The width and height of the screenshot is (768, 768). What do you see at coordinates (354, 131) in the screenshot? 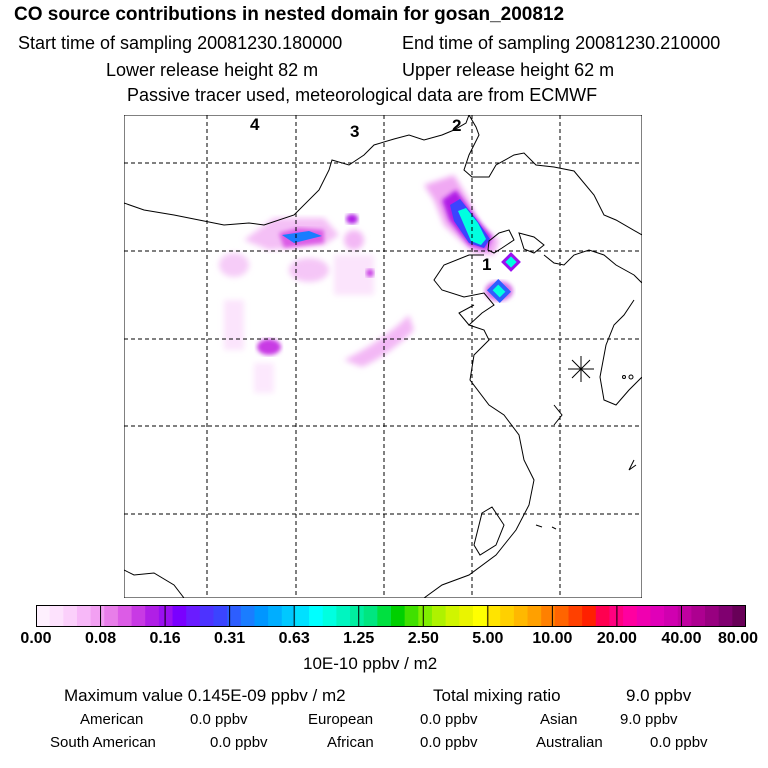
I see `region-label-3: 3` at bounding box center [354, 131].